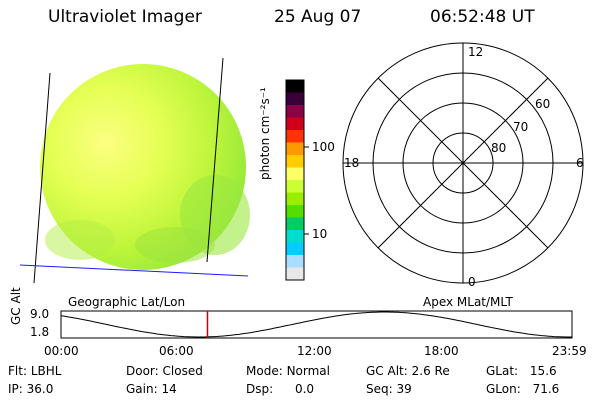 This screenshot has width=600, height=400. Describe the element at coordinates (16, 306) in the screenshot. I see `orbit-y-axis-label: GC Alt` at that location.